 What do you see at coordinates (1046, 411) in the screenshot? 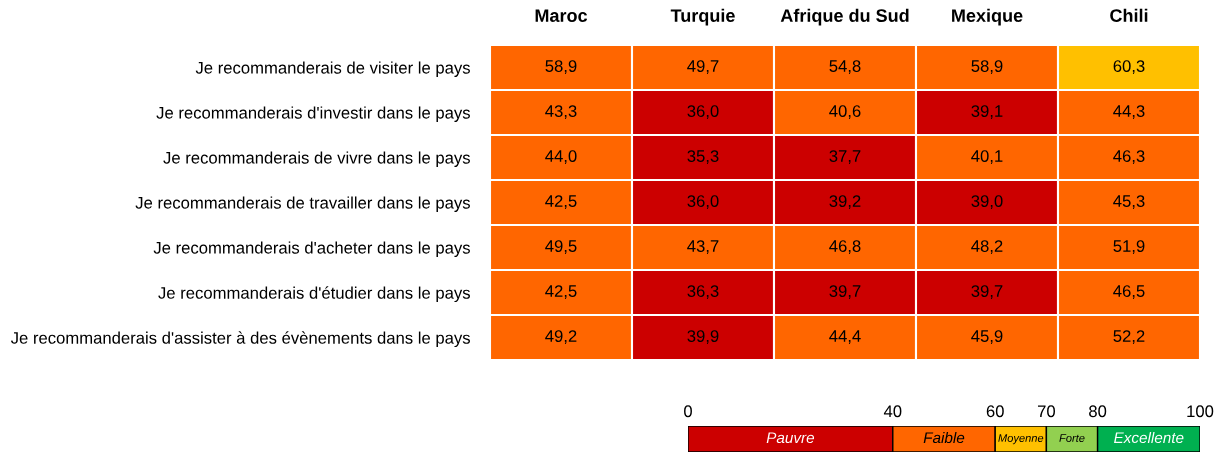
I see `color-bar-label: 70` at bounding box center [1046, 411].